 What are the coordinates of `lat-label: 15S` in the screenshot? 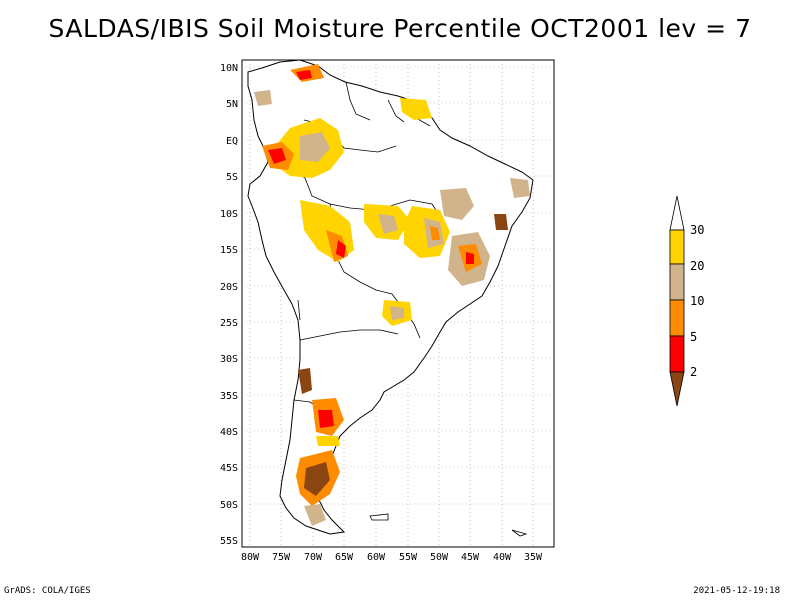 It's located at (229, 250).